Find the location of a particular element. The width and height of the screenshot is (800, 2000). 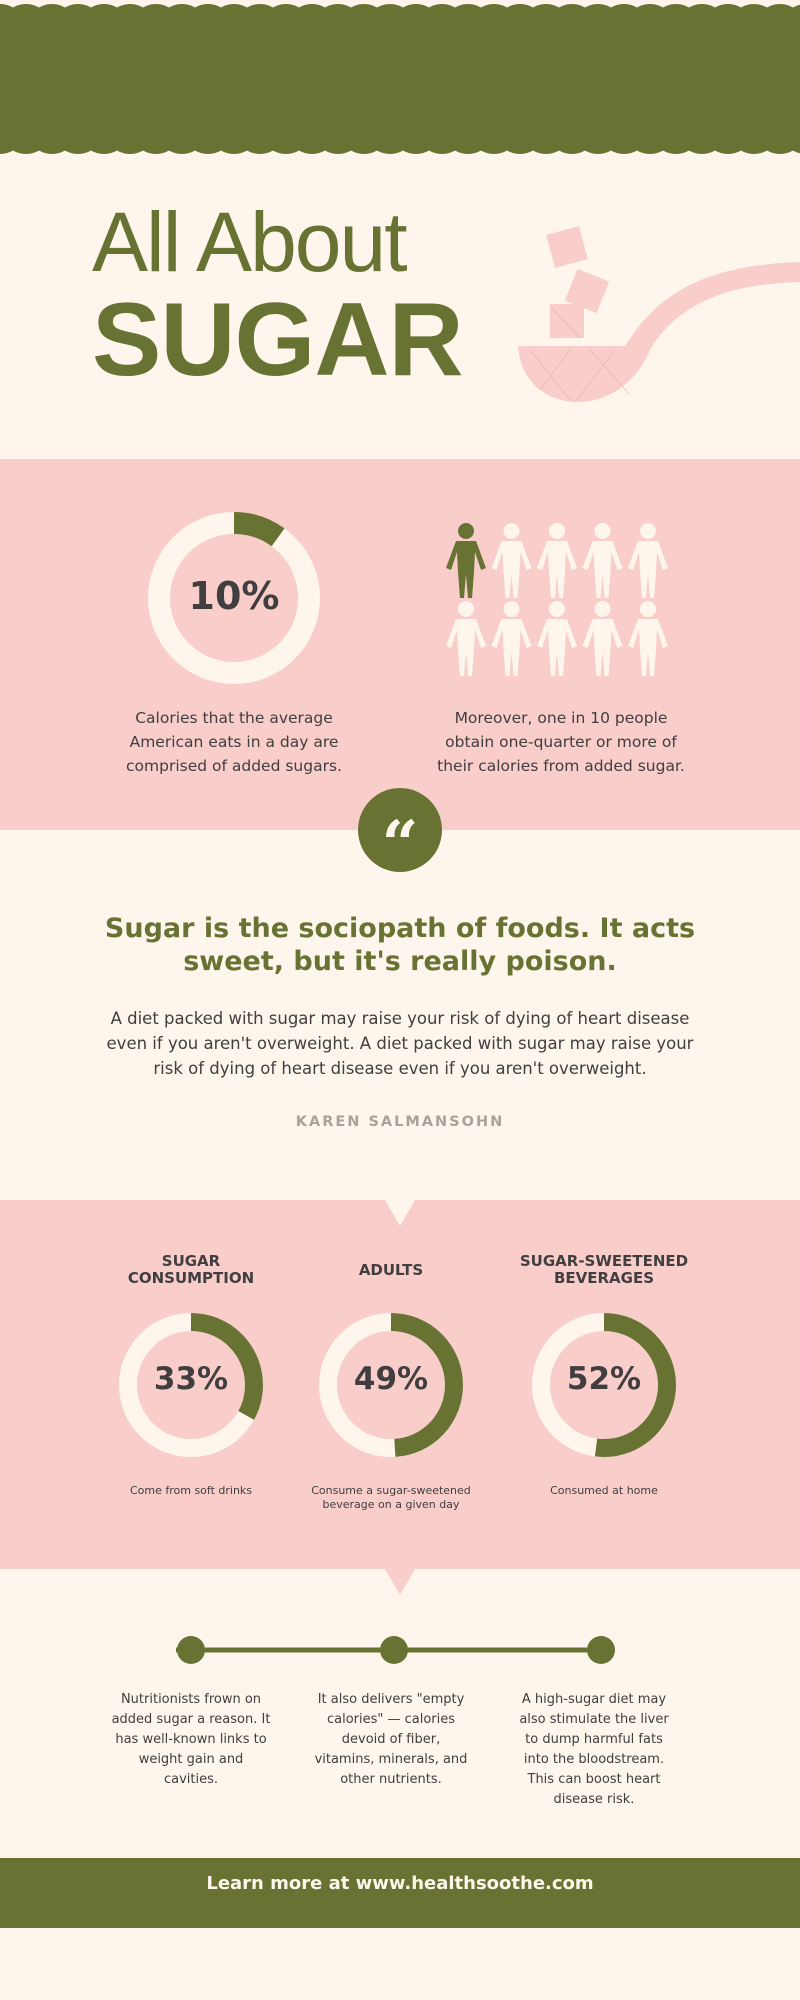

quote-mark-icon: “ is located at coordinates (400, 835).